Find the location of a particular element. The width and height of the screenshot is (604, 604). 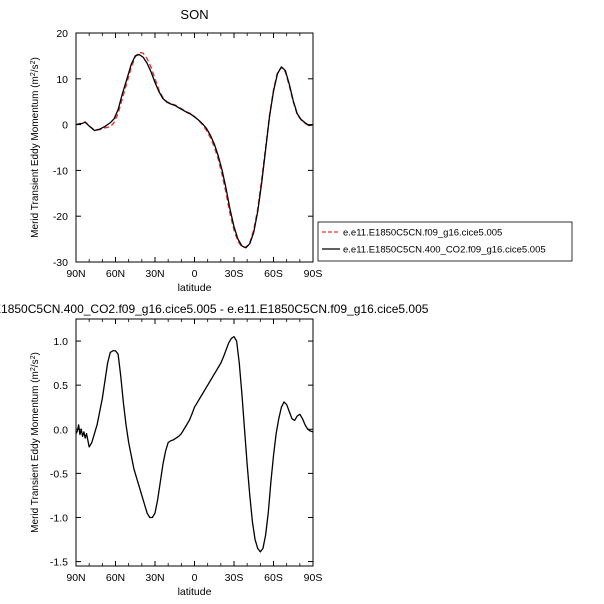

y-tick-label: -20 is located at coordinates (60, 217).